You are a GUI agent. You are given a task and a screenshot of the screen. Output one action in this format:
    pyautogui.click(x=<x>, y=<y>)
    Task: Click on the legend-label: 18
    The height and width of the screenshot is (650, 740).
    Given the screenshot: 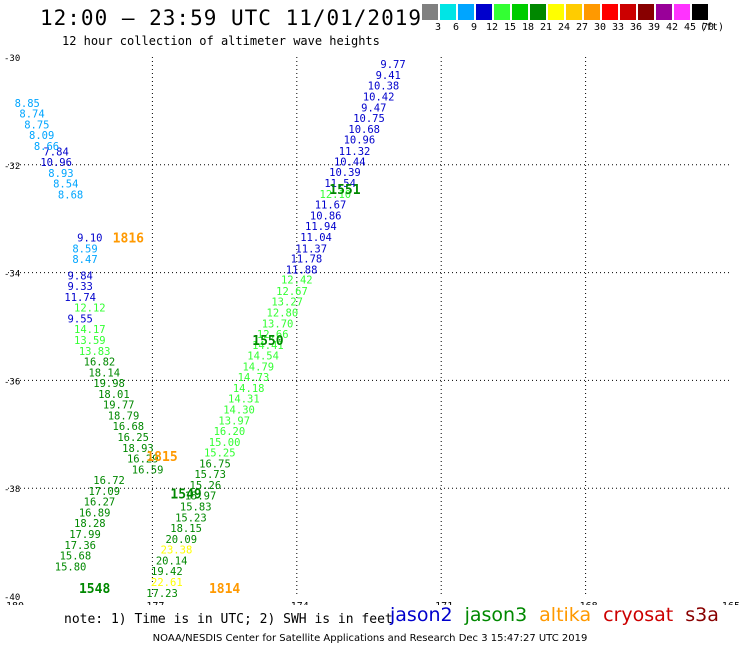 What is the action you would take?
    pyautogui.click(x=528, y=27)
    